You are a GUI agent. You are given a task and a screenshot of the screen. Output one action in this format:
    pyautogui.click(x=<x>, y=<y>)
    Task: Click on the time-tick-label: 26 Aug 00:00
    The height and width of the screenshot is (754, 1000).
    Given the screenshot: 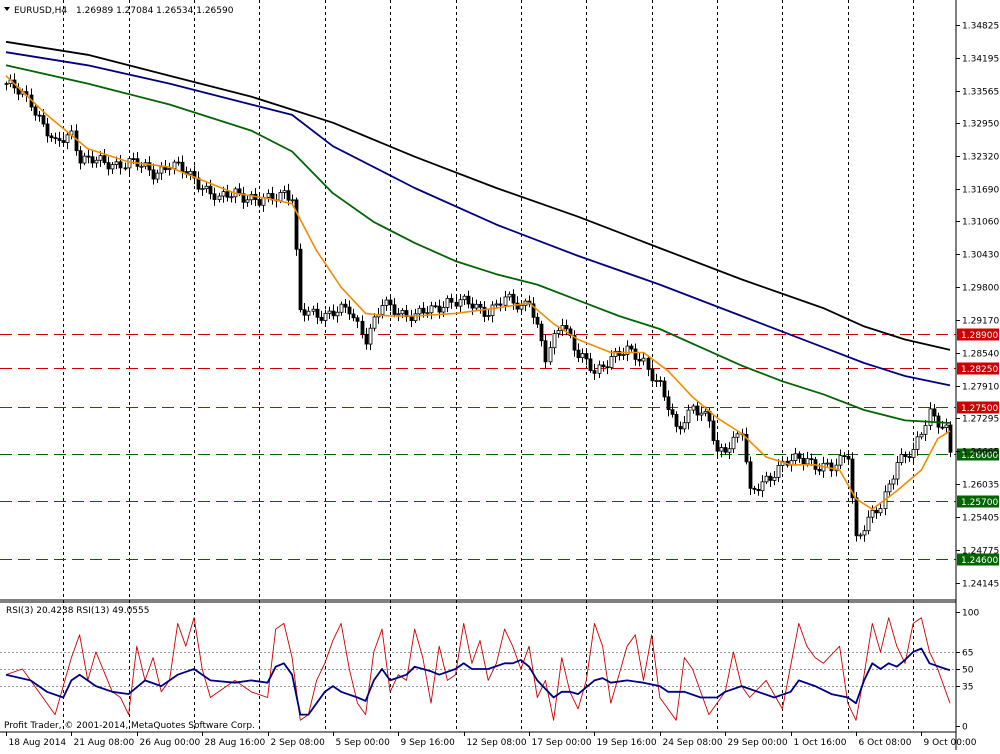 What is the action you would take?
    pyautogui.click(x=170, y=743)
    